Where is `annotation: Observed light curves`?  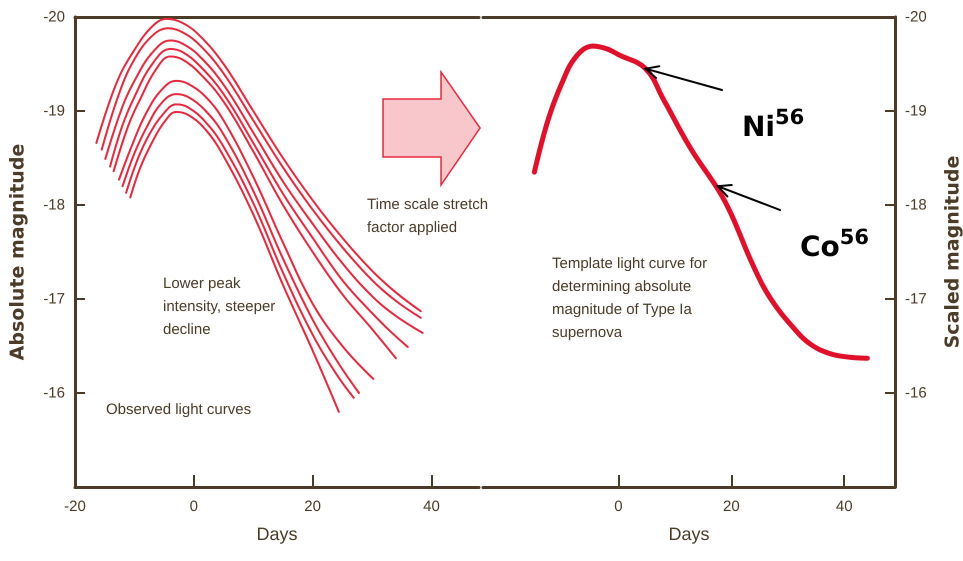 annotation: Observed light curves is located at coordinates (179, 409).